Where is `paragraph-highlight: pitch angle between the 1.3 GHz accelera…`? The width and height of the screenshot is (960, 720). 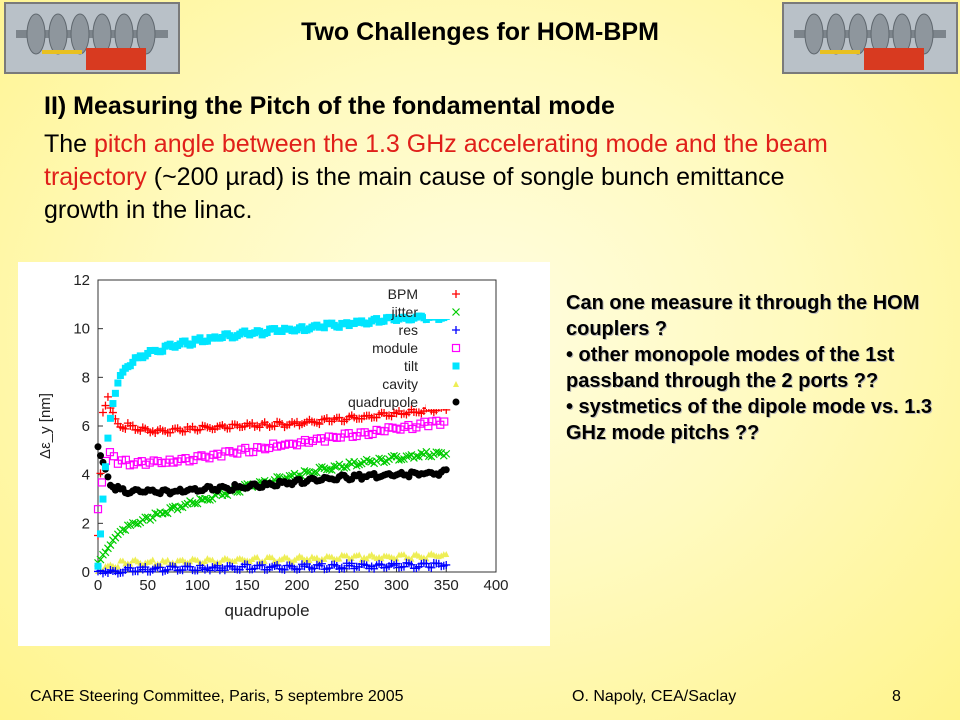 paragraph-highlight: pitch angle between the 1.3 GHz accelera… is located at coordinates (436, 160).